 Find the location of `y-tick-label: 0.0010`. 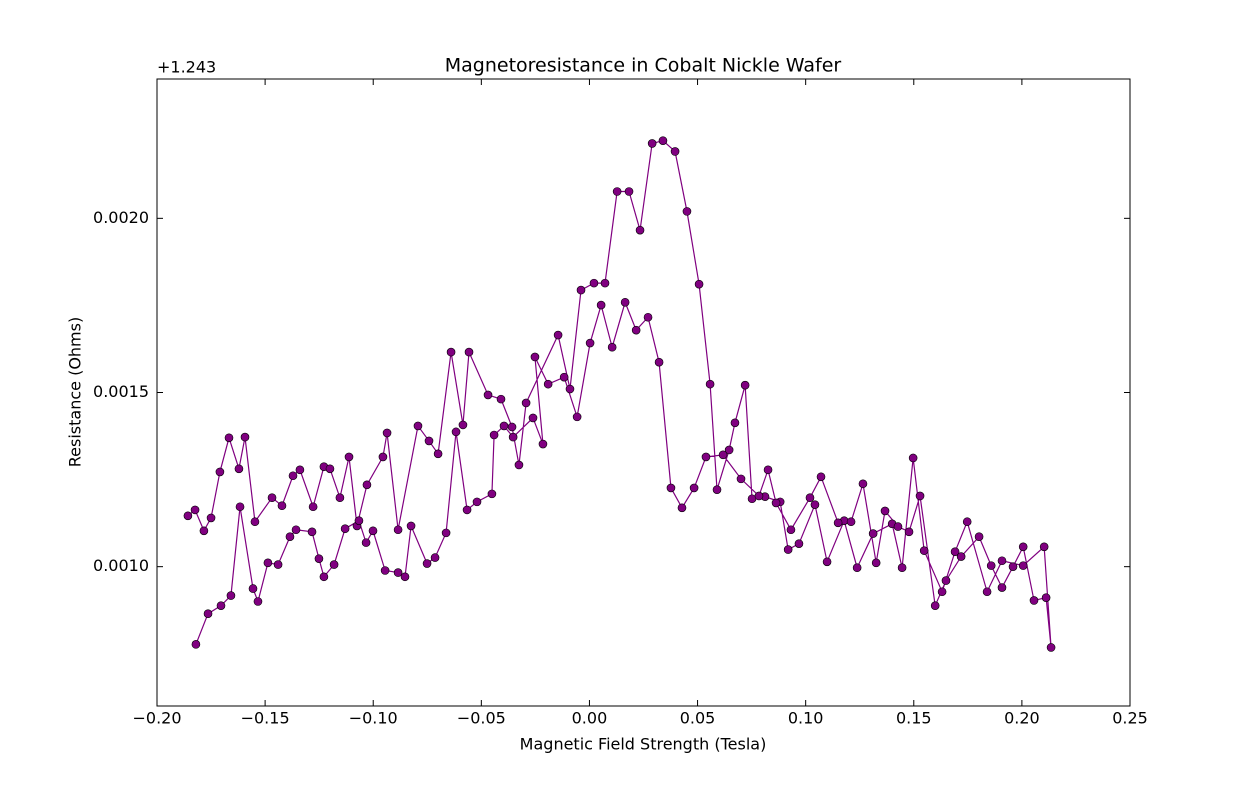

y-tick-label: 0.0010 is located at coordinates (121, 565).